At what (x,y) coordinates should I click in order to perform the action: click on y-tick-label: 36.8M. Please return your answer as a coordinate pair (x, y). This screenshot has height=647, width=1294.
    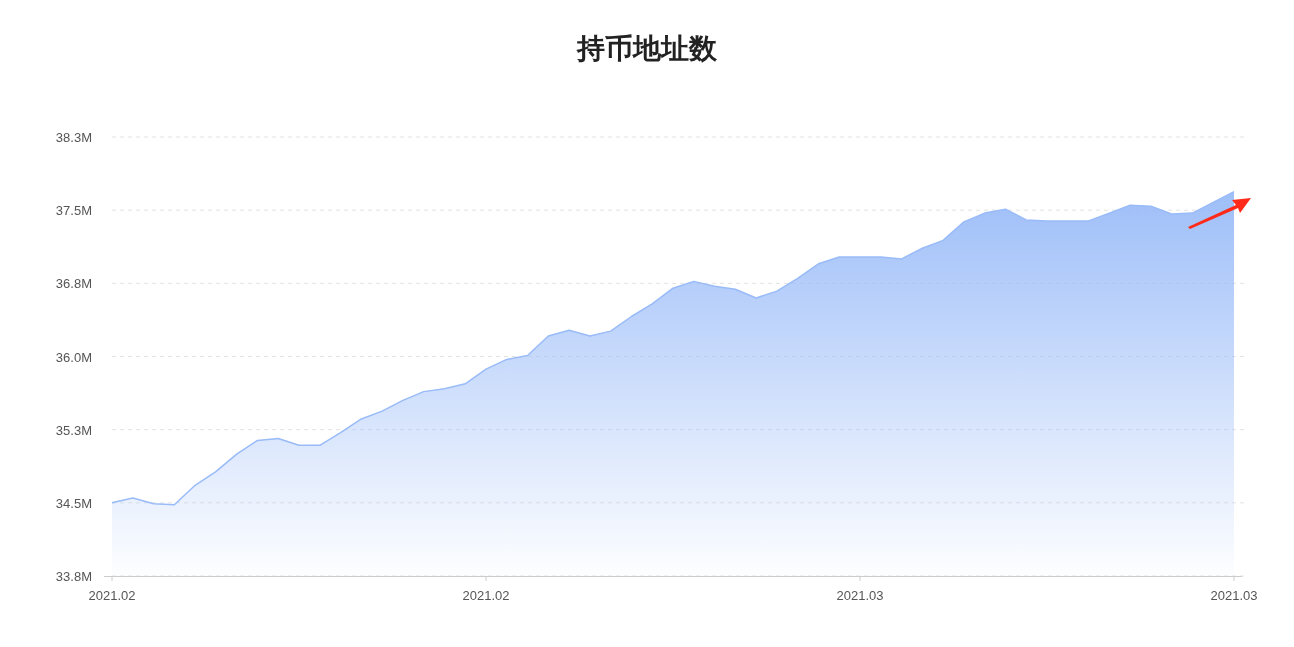
    Looking at the image, I should click on (73, 284).